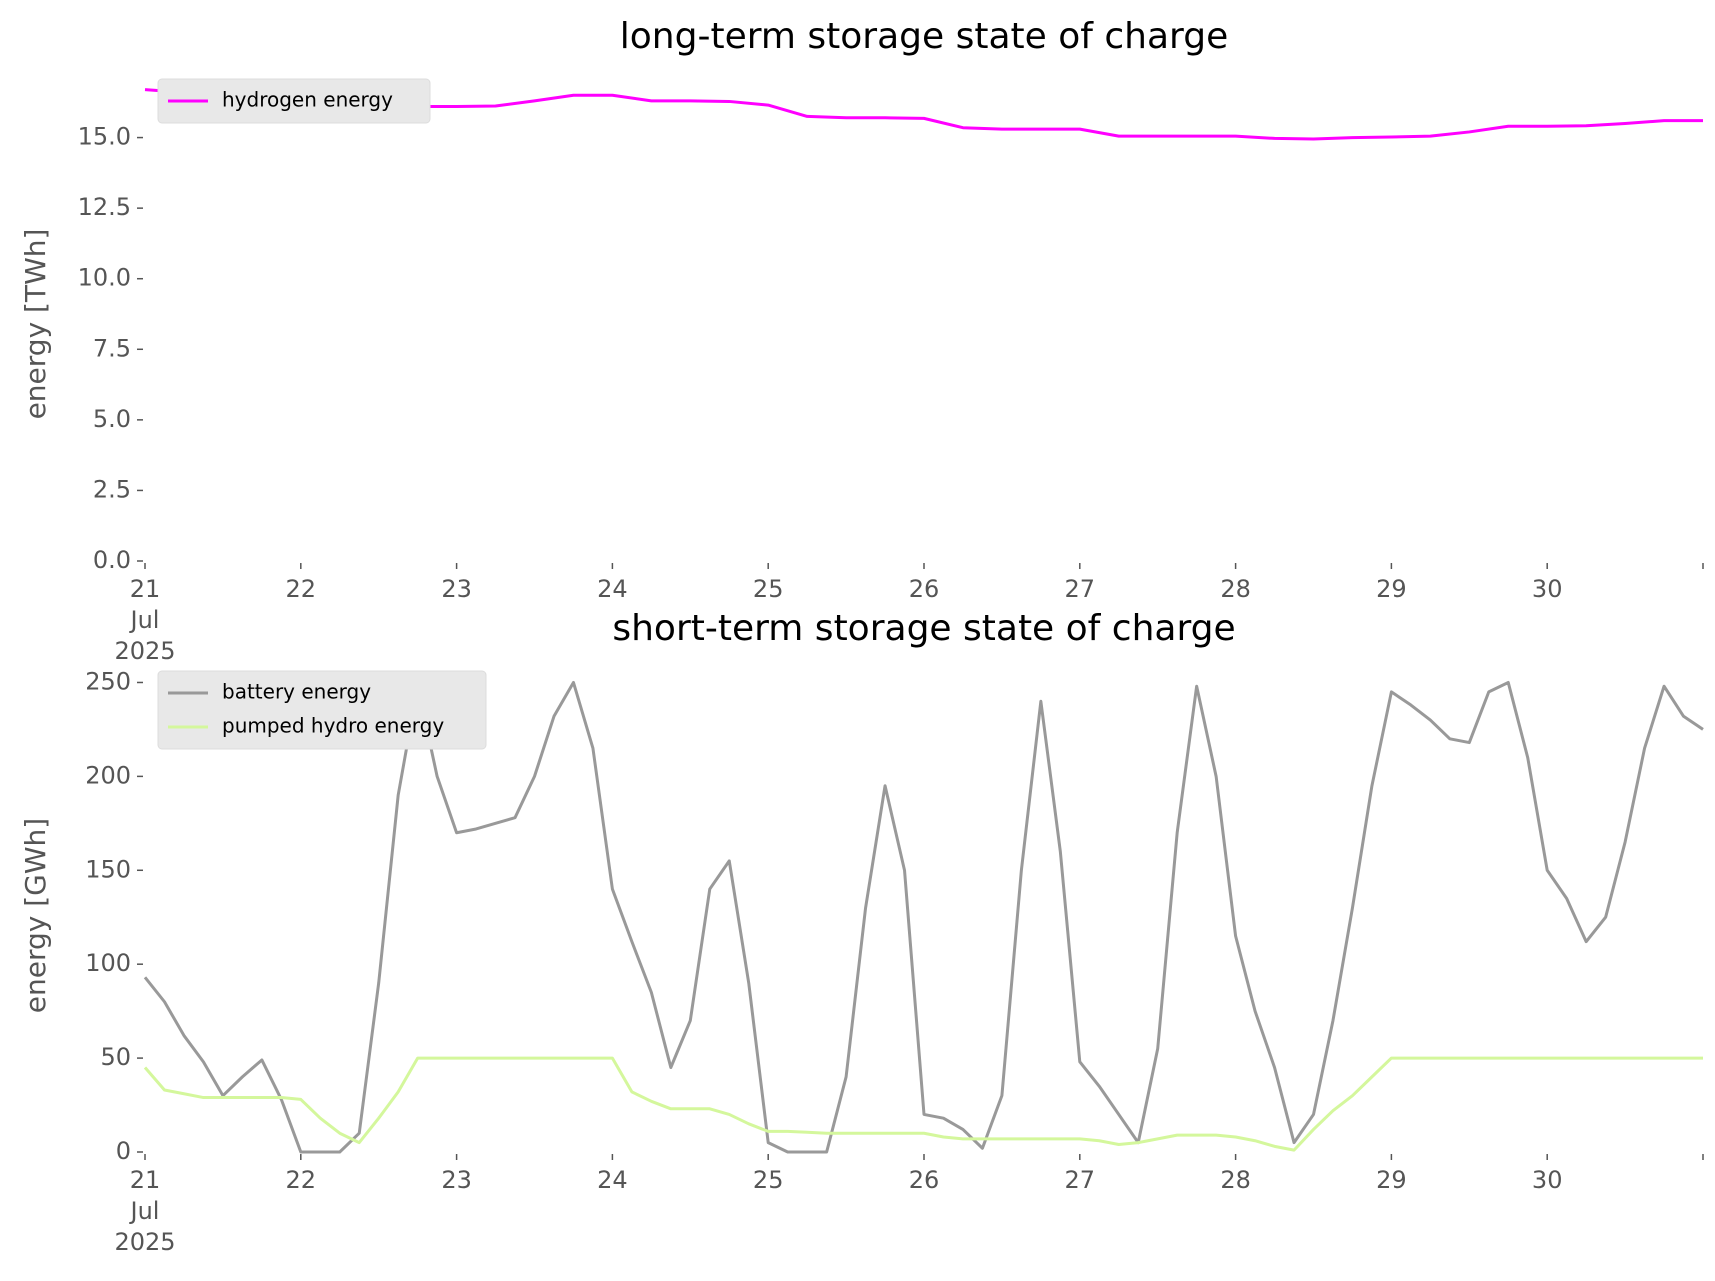  Describe the element at coordinates (307, 100) in the screenshot. I see `legend-label: hydrogen energy` at that location.